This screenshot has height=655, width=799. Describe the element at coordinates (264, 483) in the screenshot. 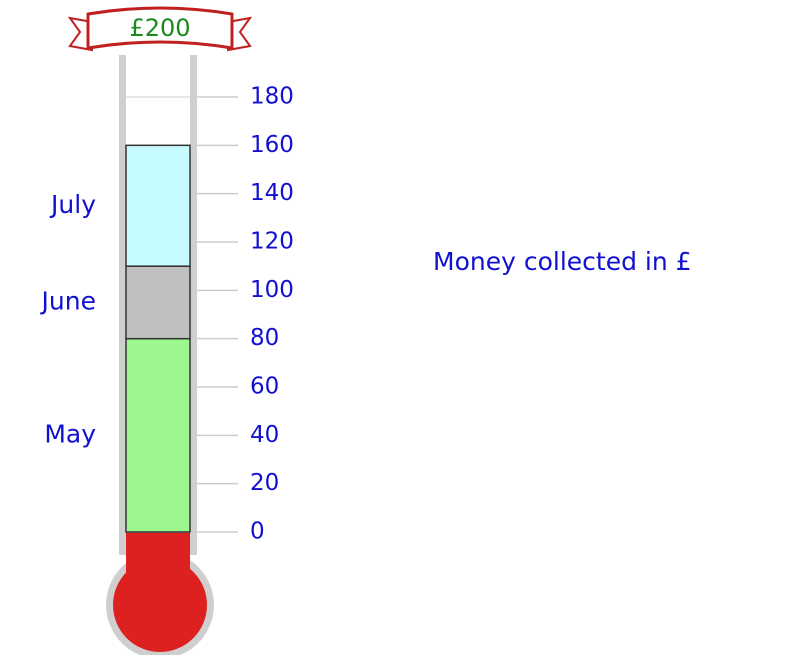

I see `y-tick-label: 20` at that location.